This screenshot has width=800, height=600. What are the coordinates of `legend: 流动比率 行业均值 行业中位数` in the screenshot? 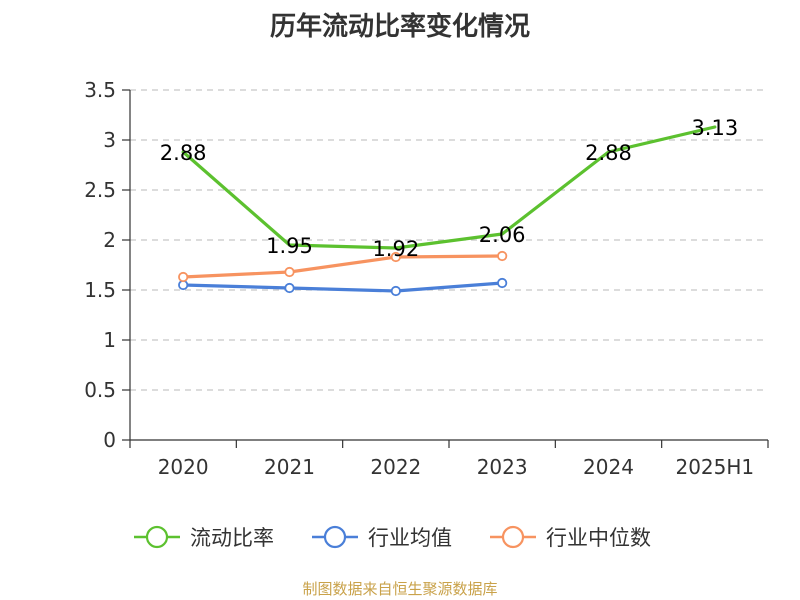 It's located at (392, 537).